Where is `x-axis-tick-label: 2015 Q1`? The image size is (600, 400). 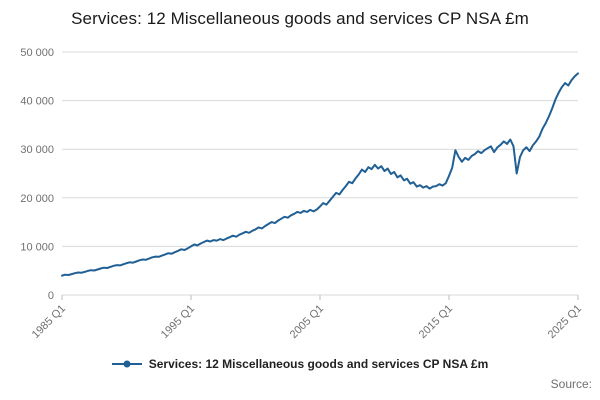 x-axis-tick-label: 2015 Q1 is located at coordinates (436, 322).